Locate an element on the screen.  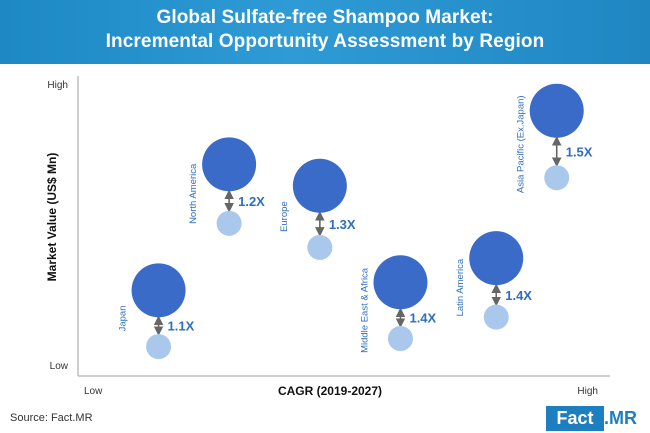
region-label: Europe is located at coordinates (284, 216).